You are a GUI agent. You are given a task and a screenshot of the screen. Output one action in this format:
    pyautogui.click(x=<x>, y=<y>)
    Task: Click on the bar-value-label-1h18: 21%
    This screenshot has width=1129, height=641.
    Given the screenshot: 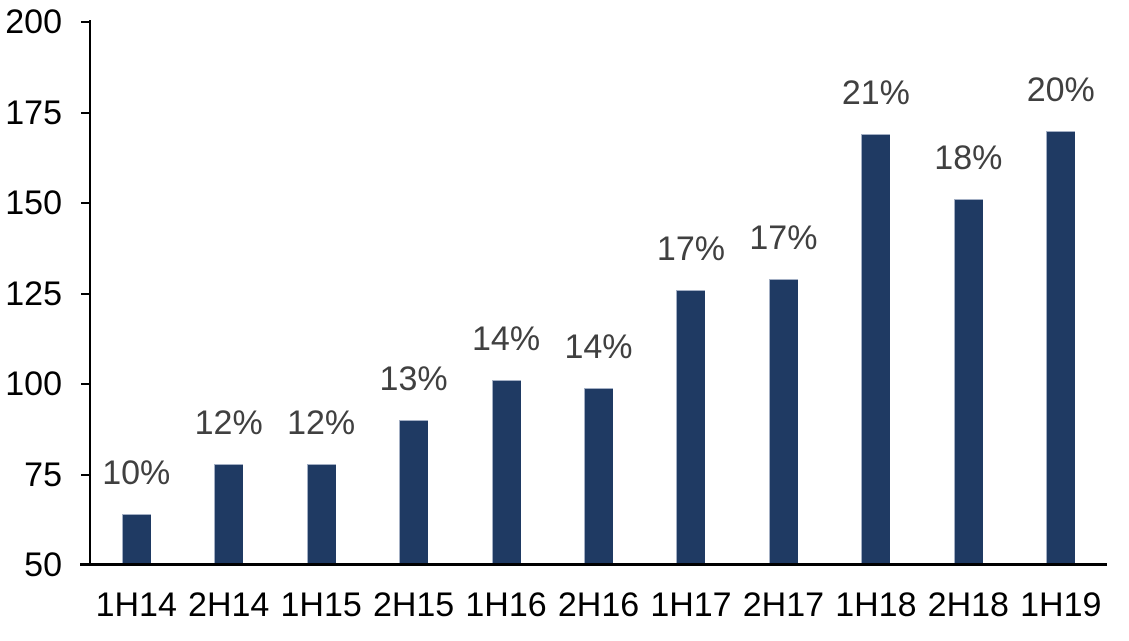 What is the action you would take?
    pyautogui.click(x=875, y=93)
    